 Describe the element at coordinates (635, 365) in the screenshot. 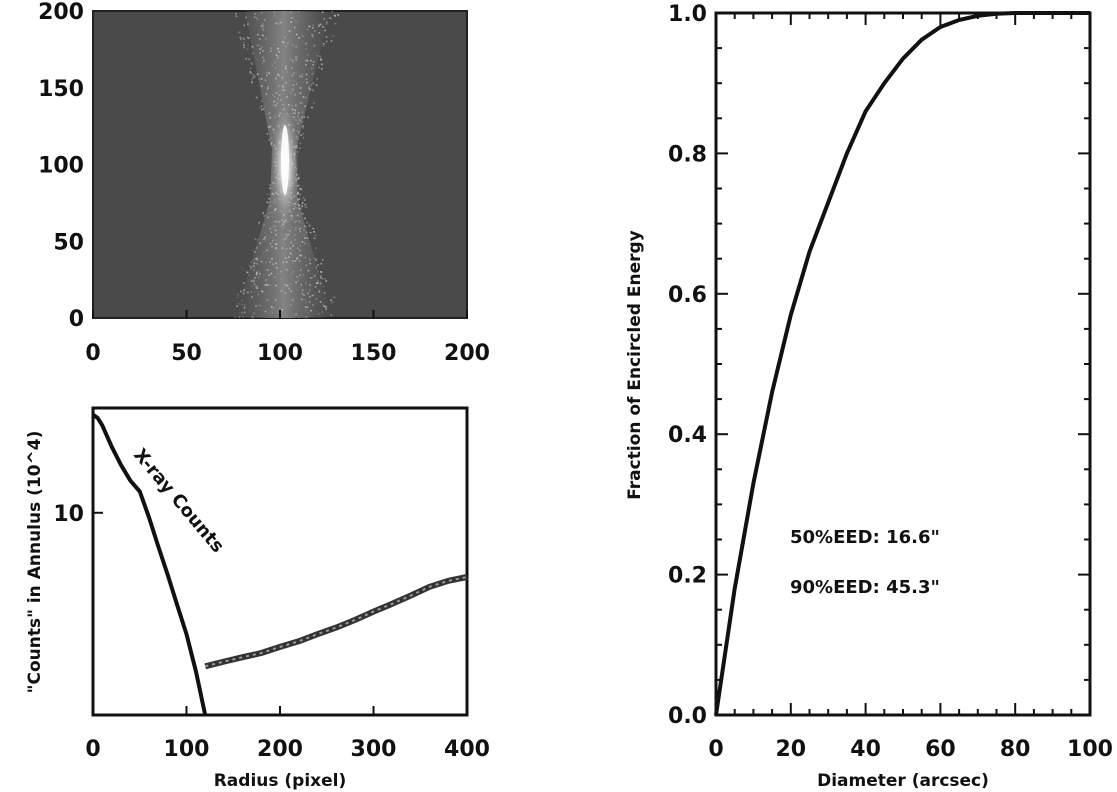

I see `ee-ylabel: Fraction of Encircled Energy` at that location.